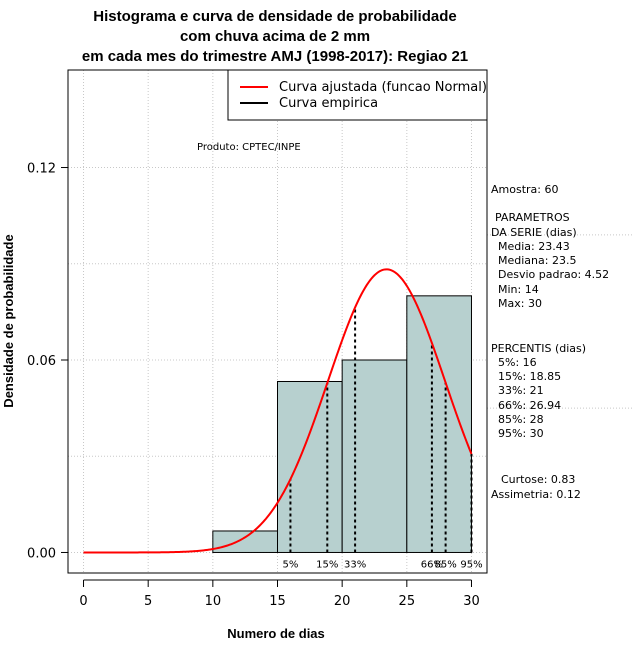 The height and width of the screenshot is (660, 640). What do you see at coordinates (383, 87) in the screenshot?
I see `legend-fit-label: Curva ajustada (funcao Normal)` at bounding box center [383, 87].